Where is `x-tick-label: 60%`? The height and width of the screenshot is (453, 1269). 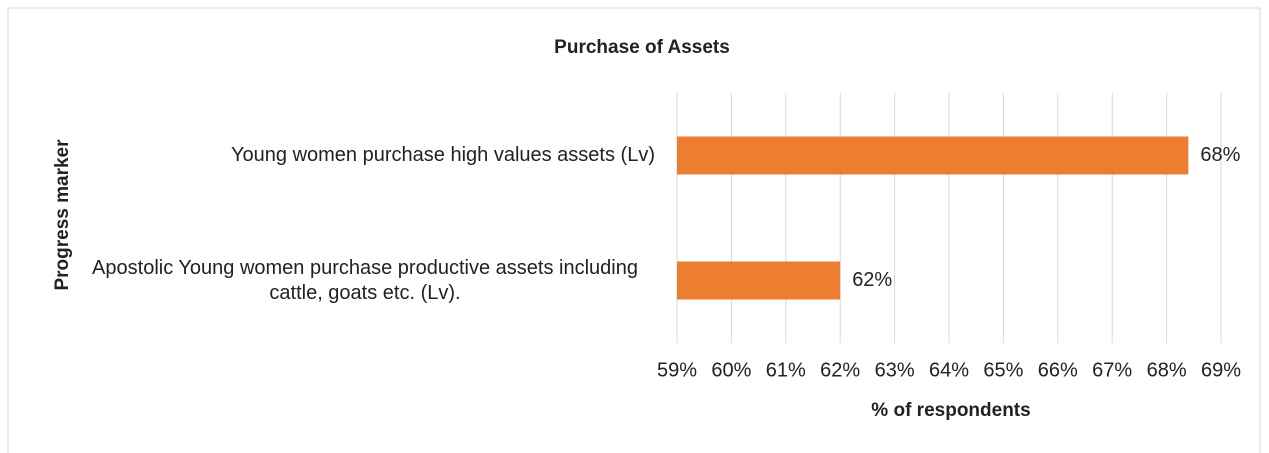 x-tick-label: 60% is located at coordinates (731, 370).